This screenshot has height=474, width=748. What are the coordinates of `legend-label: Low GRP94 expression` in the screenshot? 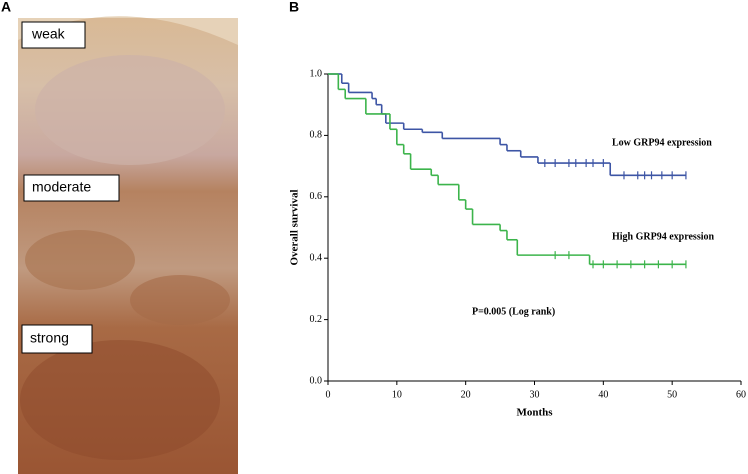 It's located at (662, 142).